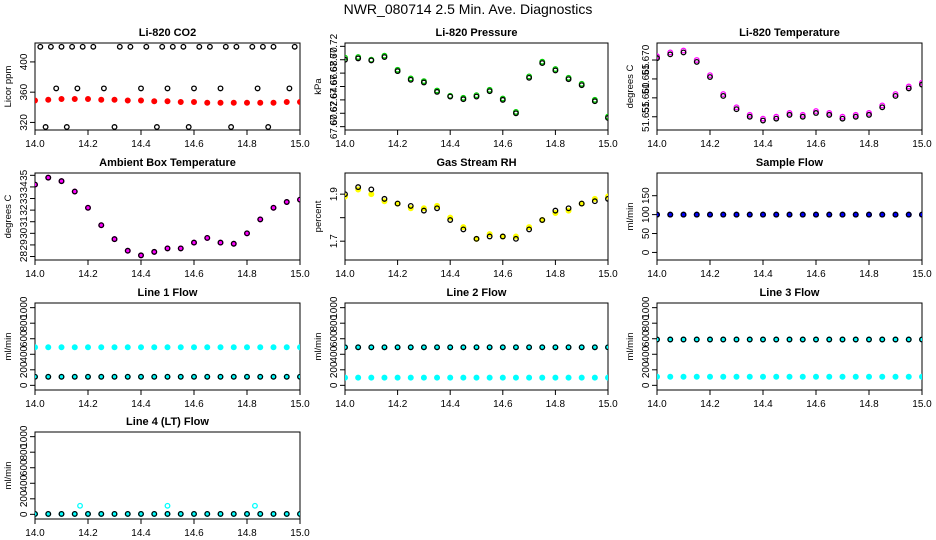  I want to click on figure-title: NWR_080714 2.5 Min. Ave. Diagnostics, so click(468, 9).